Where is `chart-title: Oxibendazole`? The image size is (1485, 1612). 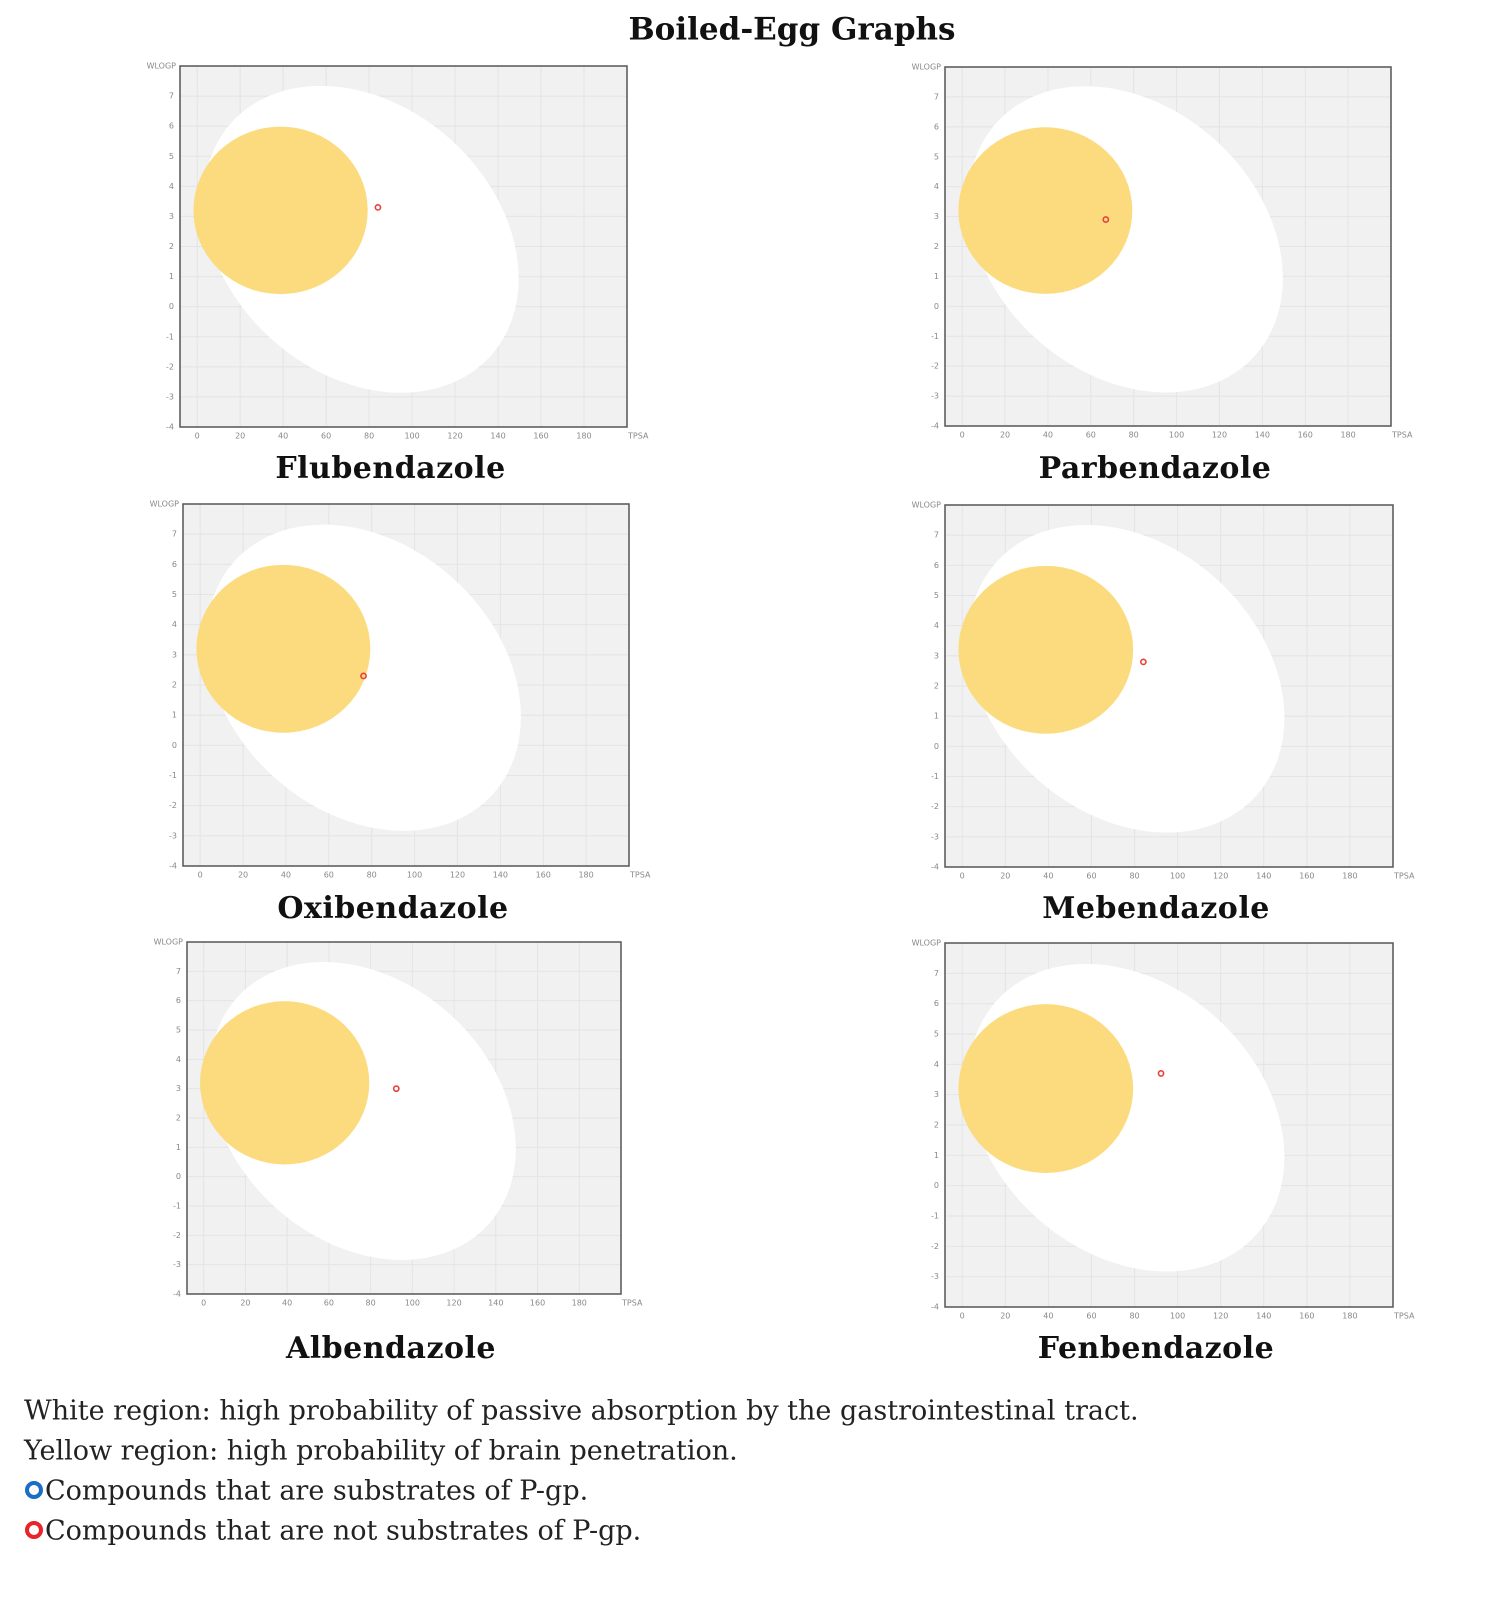
chart-title: Oxibendazole is located at coordinates (392, 908).